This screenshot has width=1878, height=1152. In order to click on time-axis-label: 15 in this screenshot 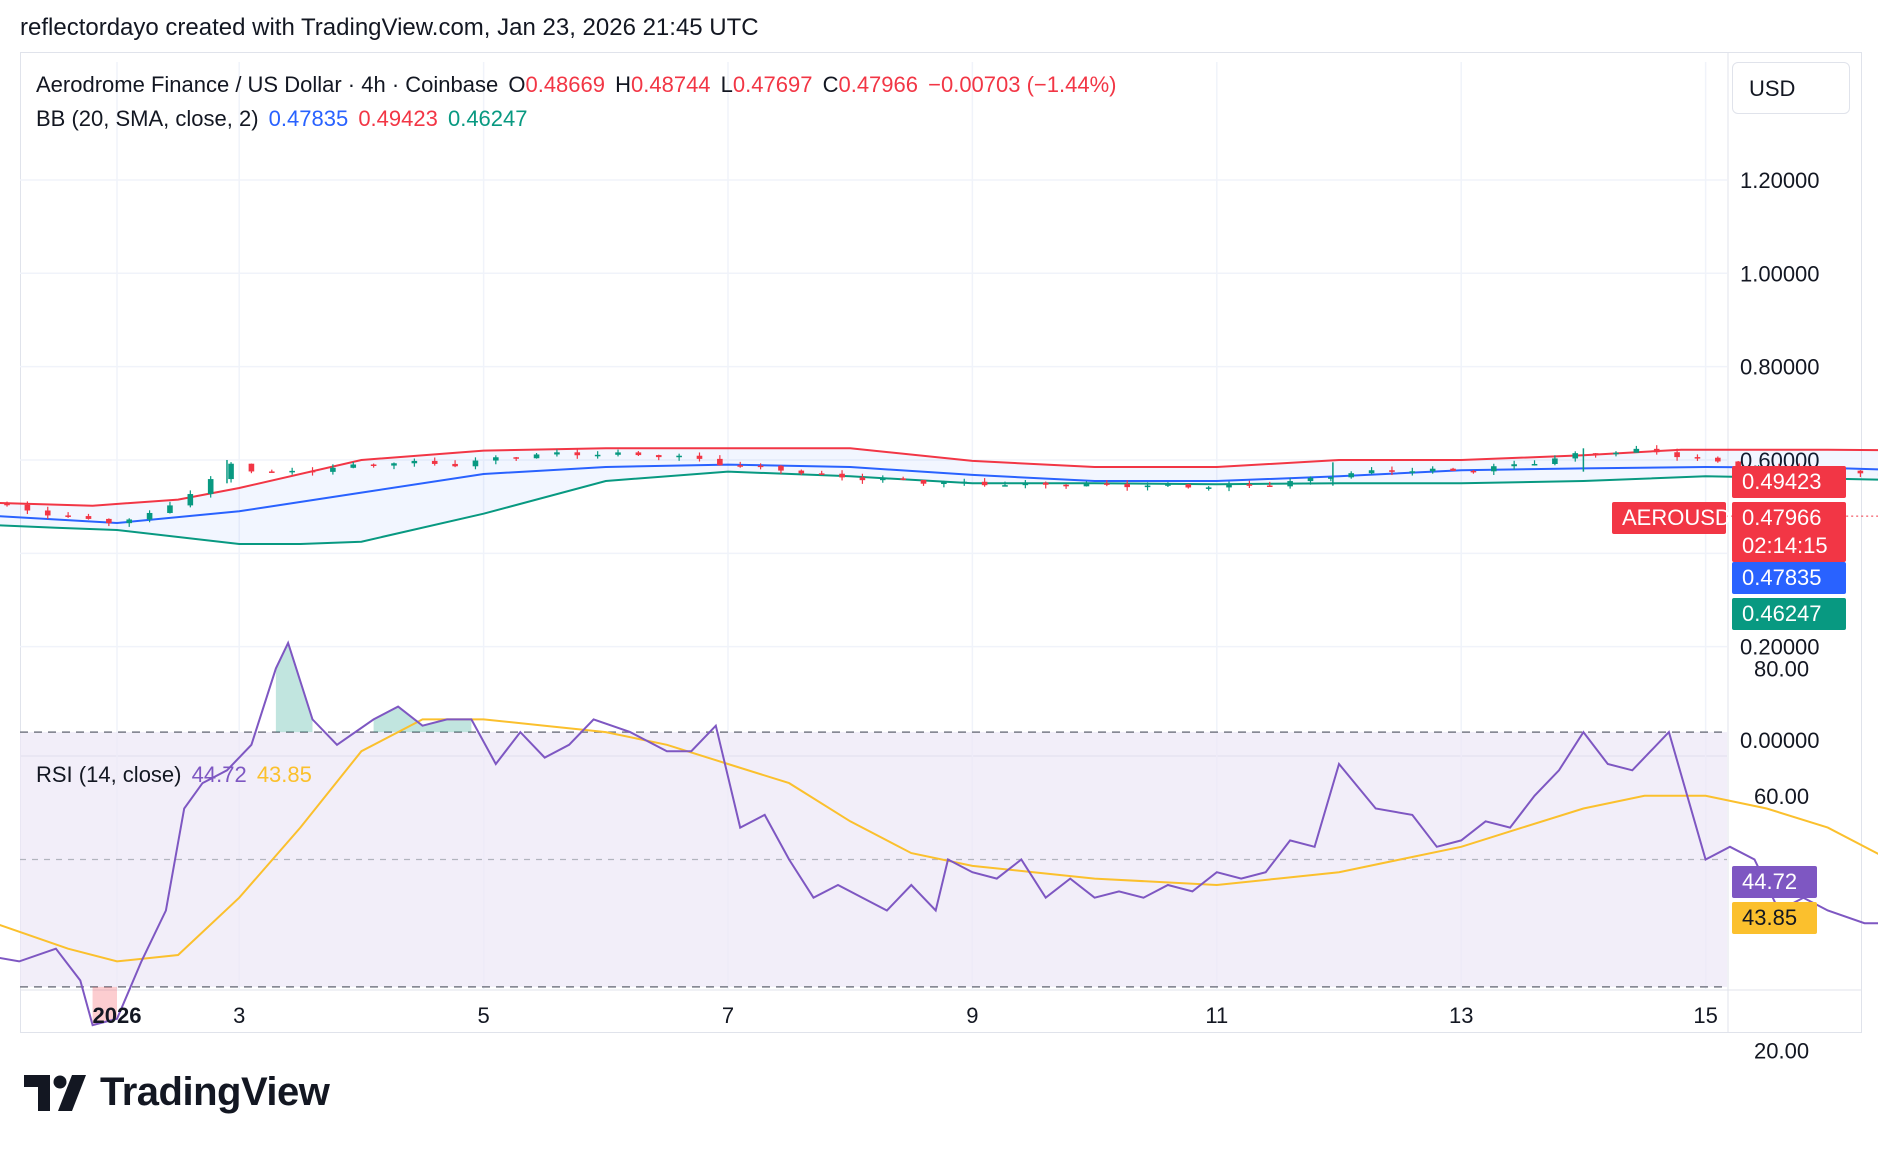, I will do `click(1705, 1015)`.